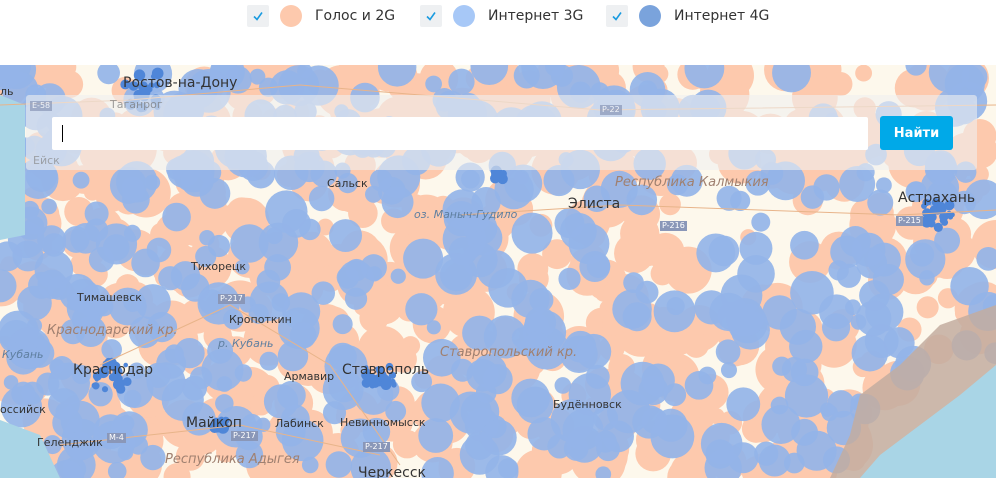 The image size is (996, 478). Describe the element at coordinates (383, 422) in the screenshot. I see `city-label-nevinnomyssk: Невинномысск` at that location.